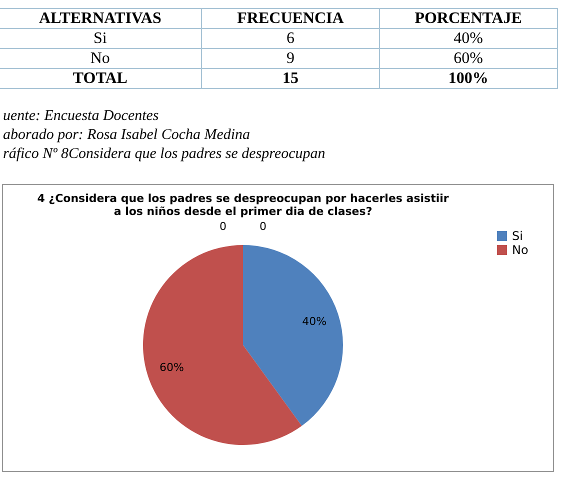 The image size is (570, 483). I want to click on text: FRECUENCIA, so click(291, 18).